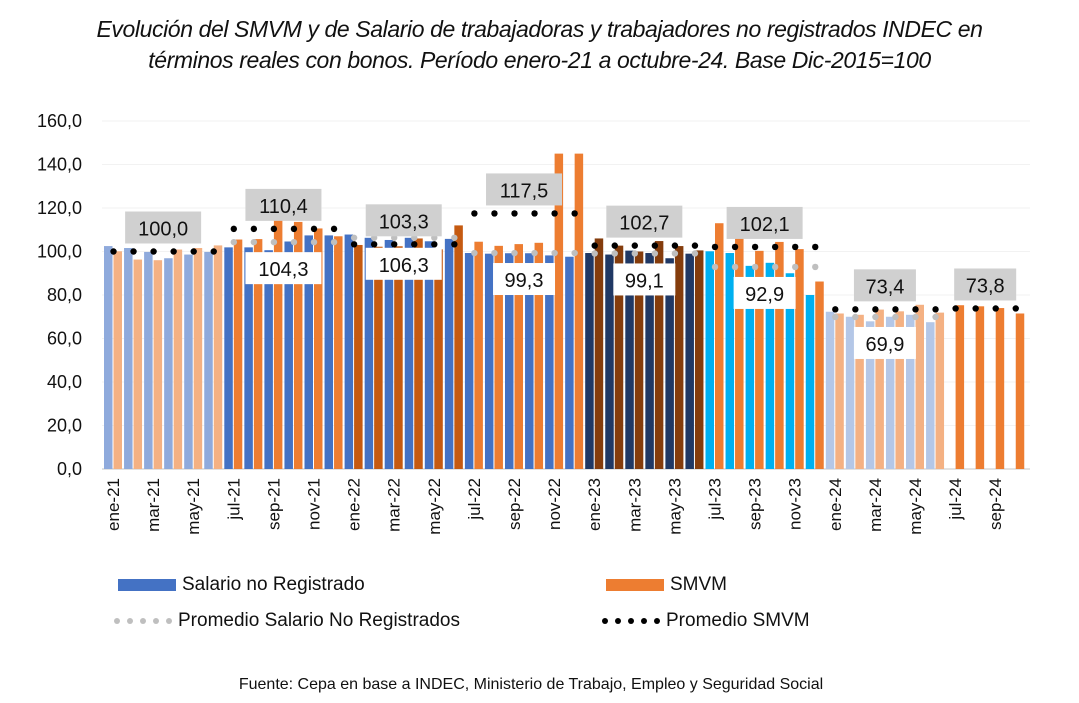  What do you see at coordinates (69, 469) in the screenshot?
I see `y-tick-label: 0,0` at bounding box center [69, 469].